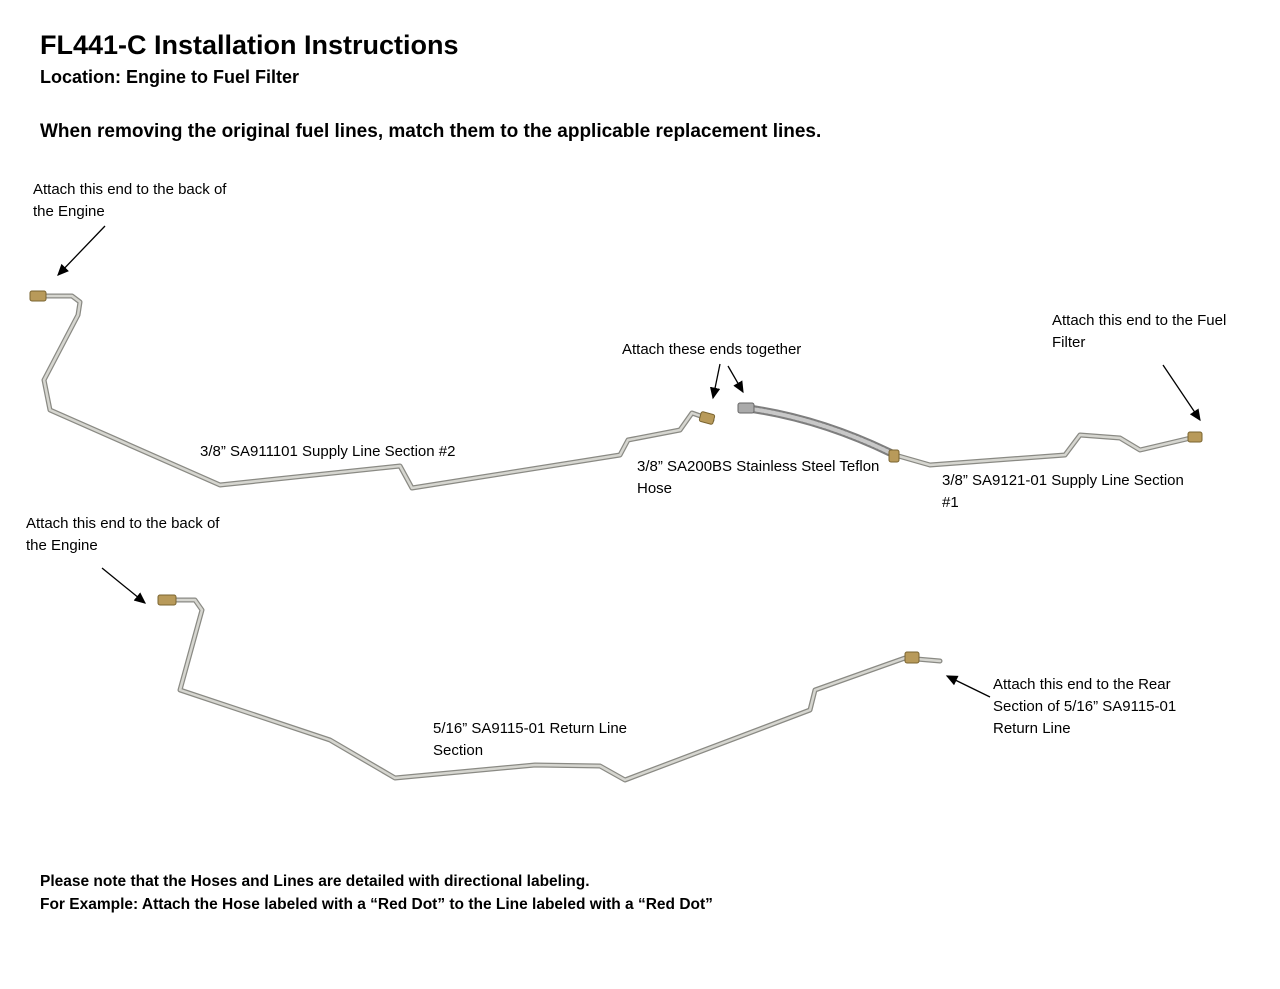 The height and width of the screenshot is (989, 1280). Describe the element at coordinates (458, 750) in the screenshot. I see `label-line: Section` at that location.